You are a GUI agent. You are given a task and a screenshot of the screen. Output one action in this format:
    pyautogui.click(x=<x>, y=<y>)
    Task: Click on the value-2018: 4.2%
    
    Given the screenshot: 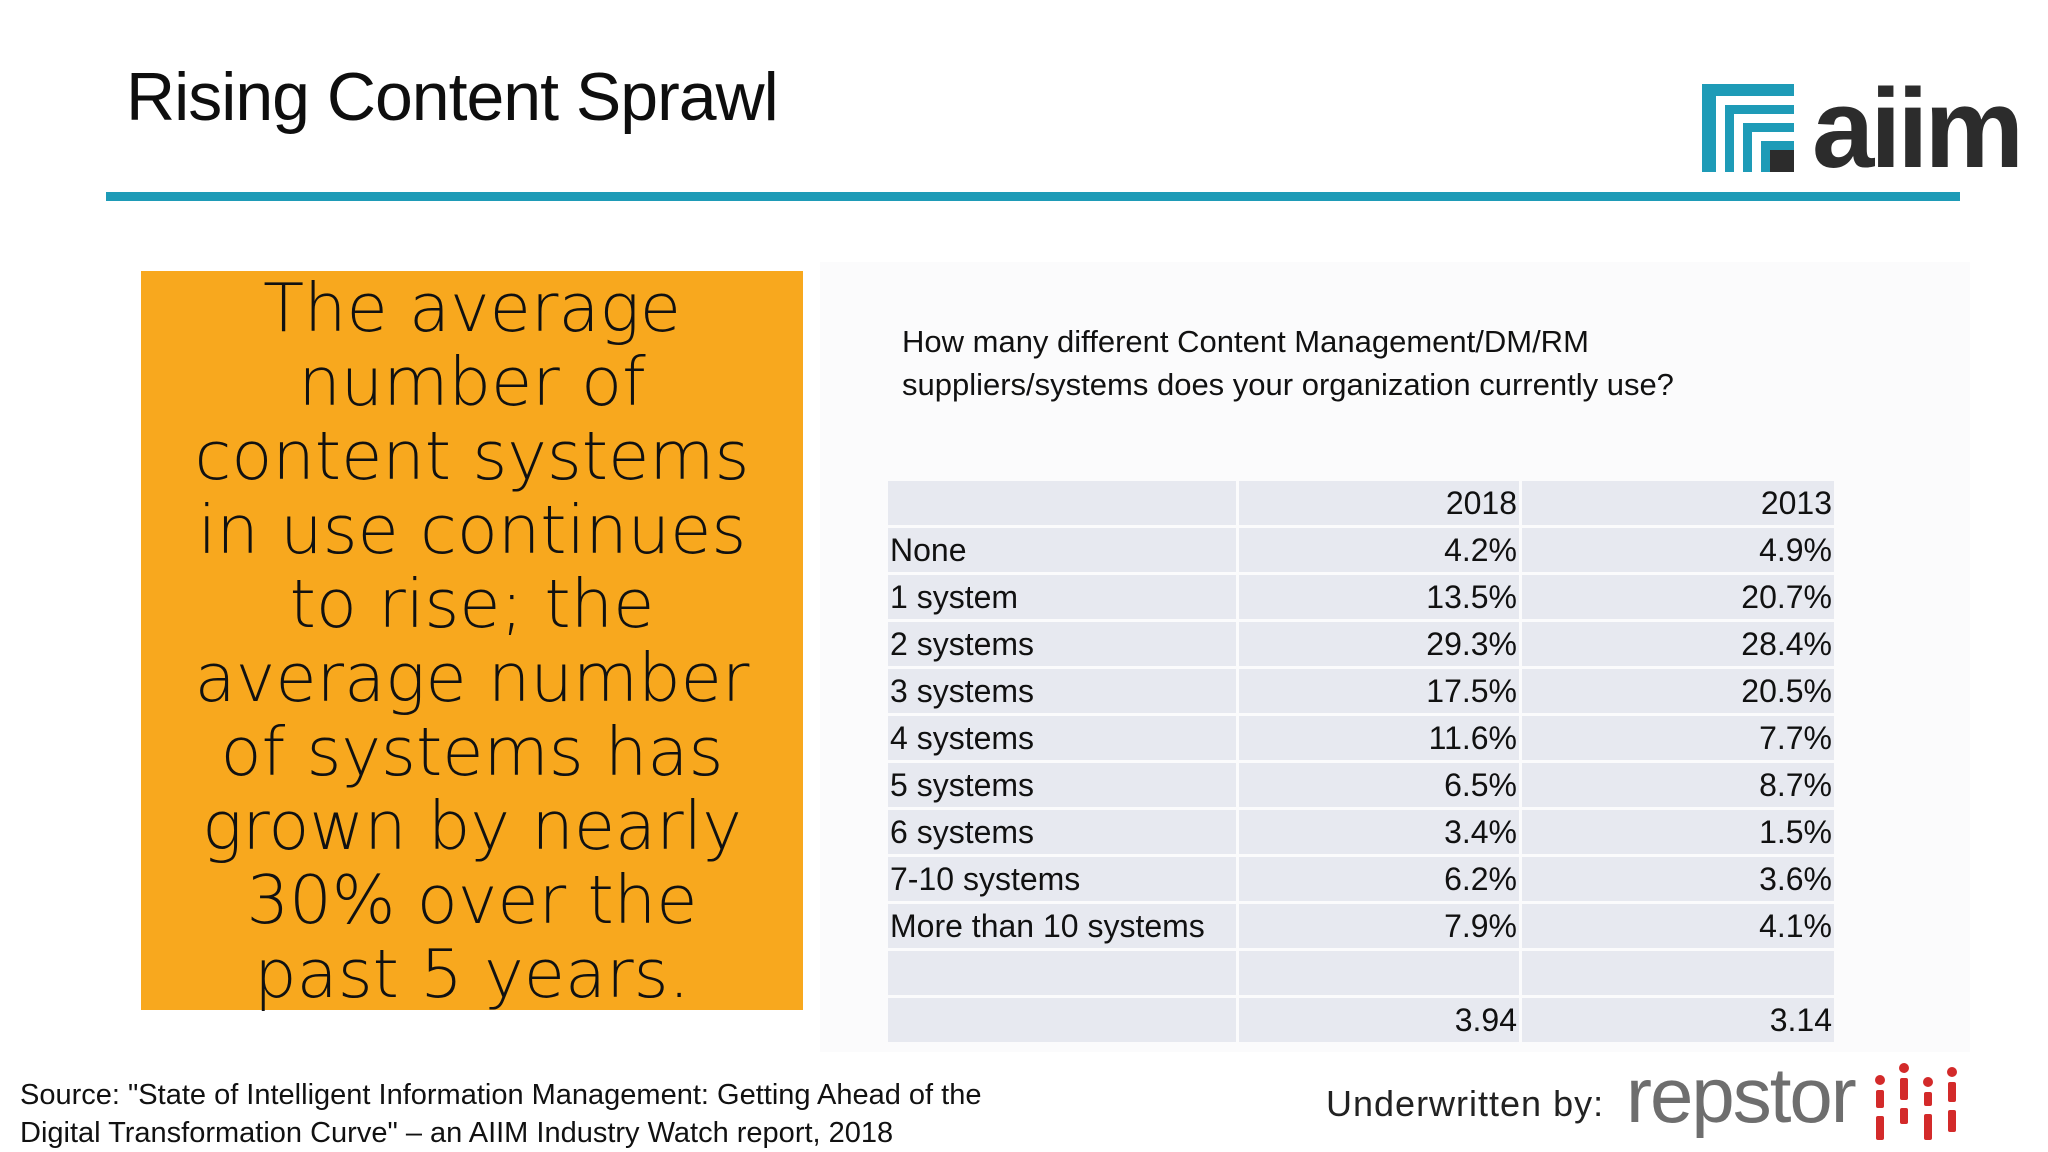 What is the action you would take?
    pyautogui.click(x=1379, y=550)
    